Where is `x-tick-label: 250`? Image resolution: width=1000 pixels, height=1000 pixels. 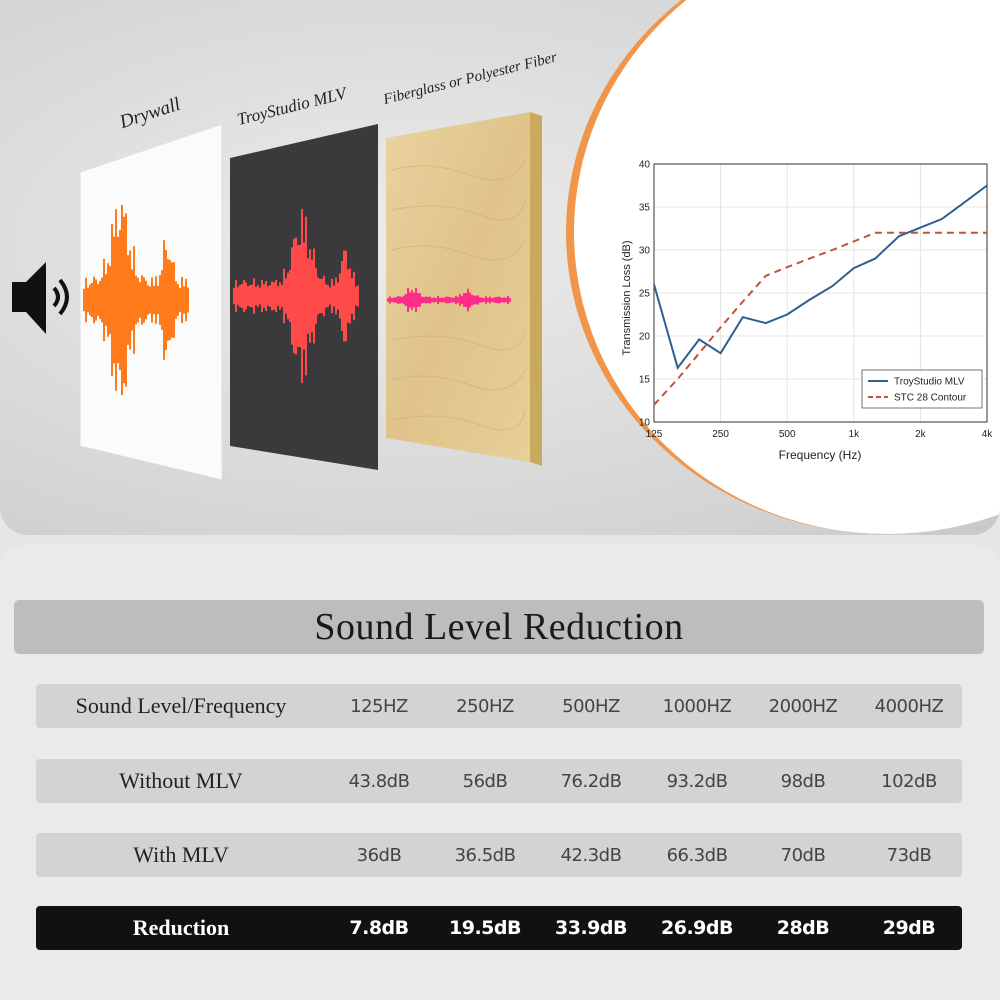
x-tick-label: 250 is located at coordinates (720, 434).